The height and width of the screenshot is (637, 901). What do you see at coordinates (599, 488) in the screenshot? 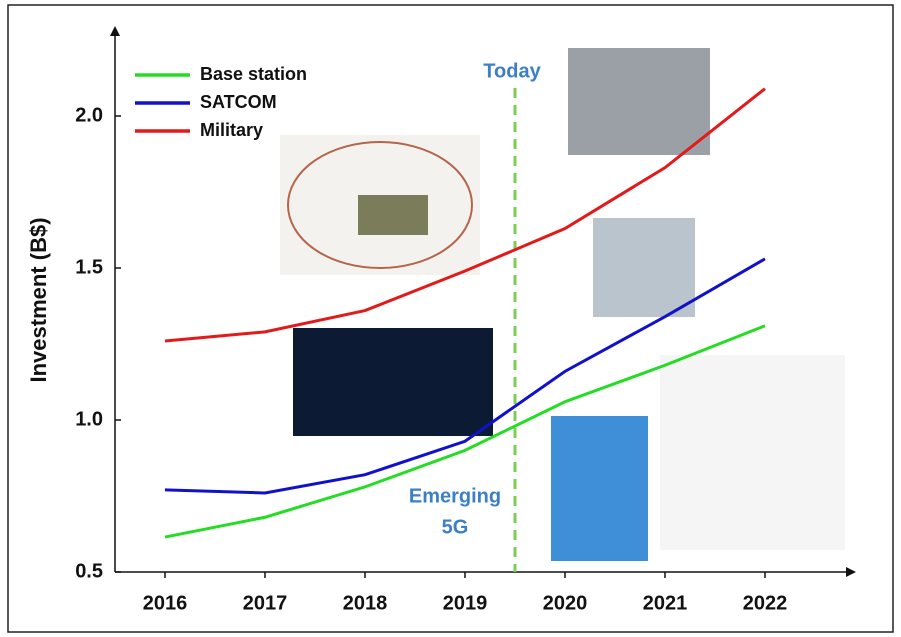
I see `photo-tower` at bounding box center [599, 488].